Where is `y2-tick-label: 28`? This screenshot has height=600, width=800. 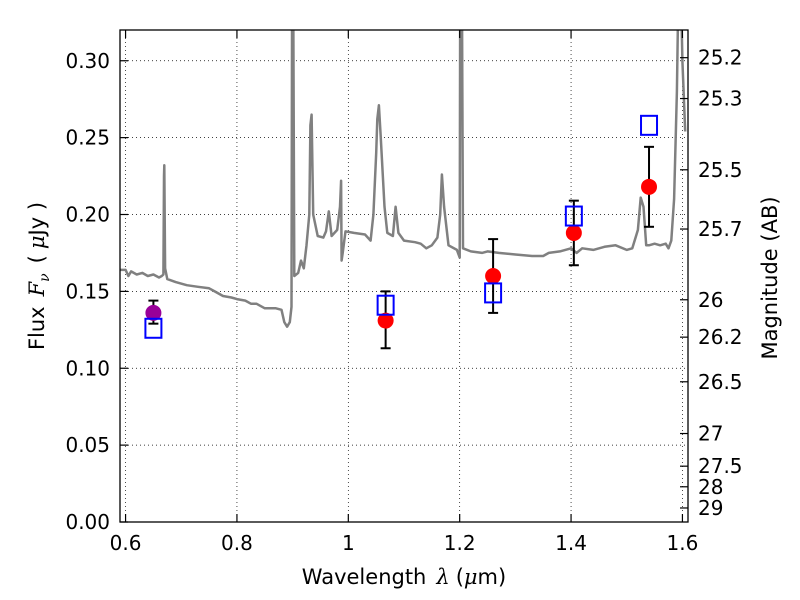 y2-tick-label: 28 is located at coordinates (710, 487).